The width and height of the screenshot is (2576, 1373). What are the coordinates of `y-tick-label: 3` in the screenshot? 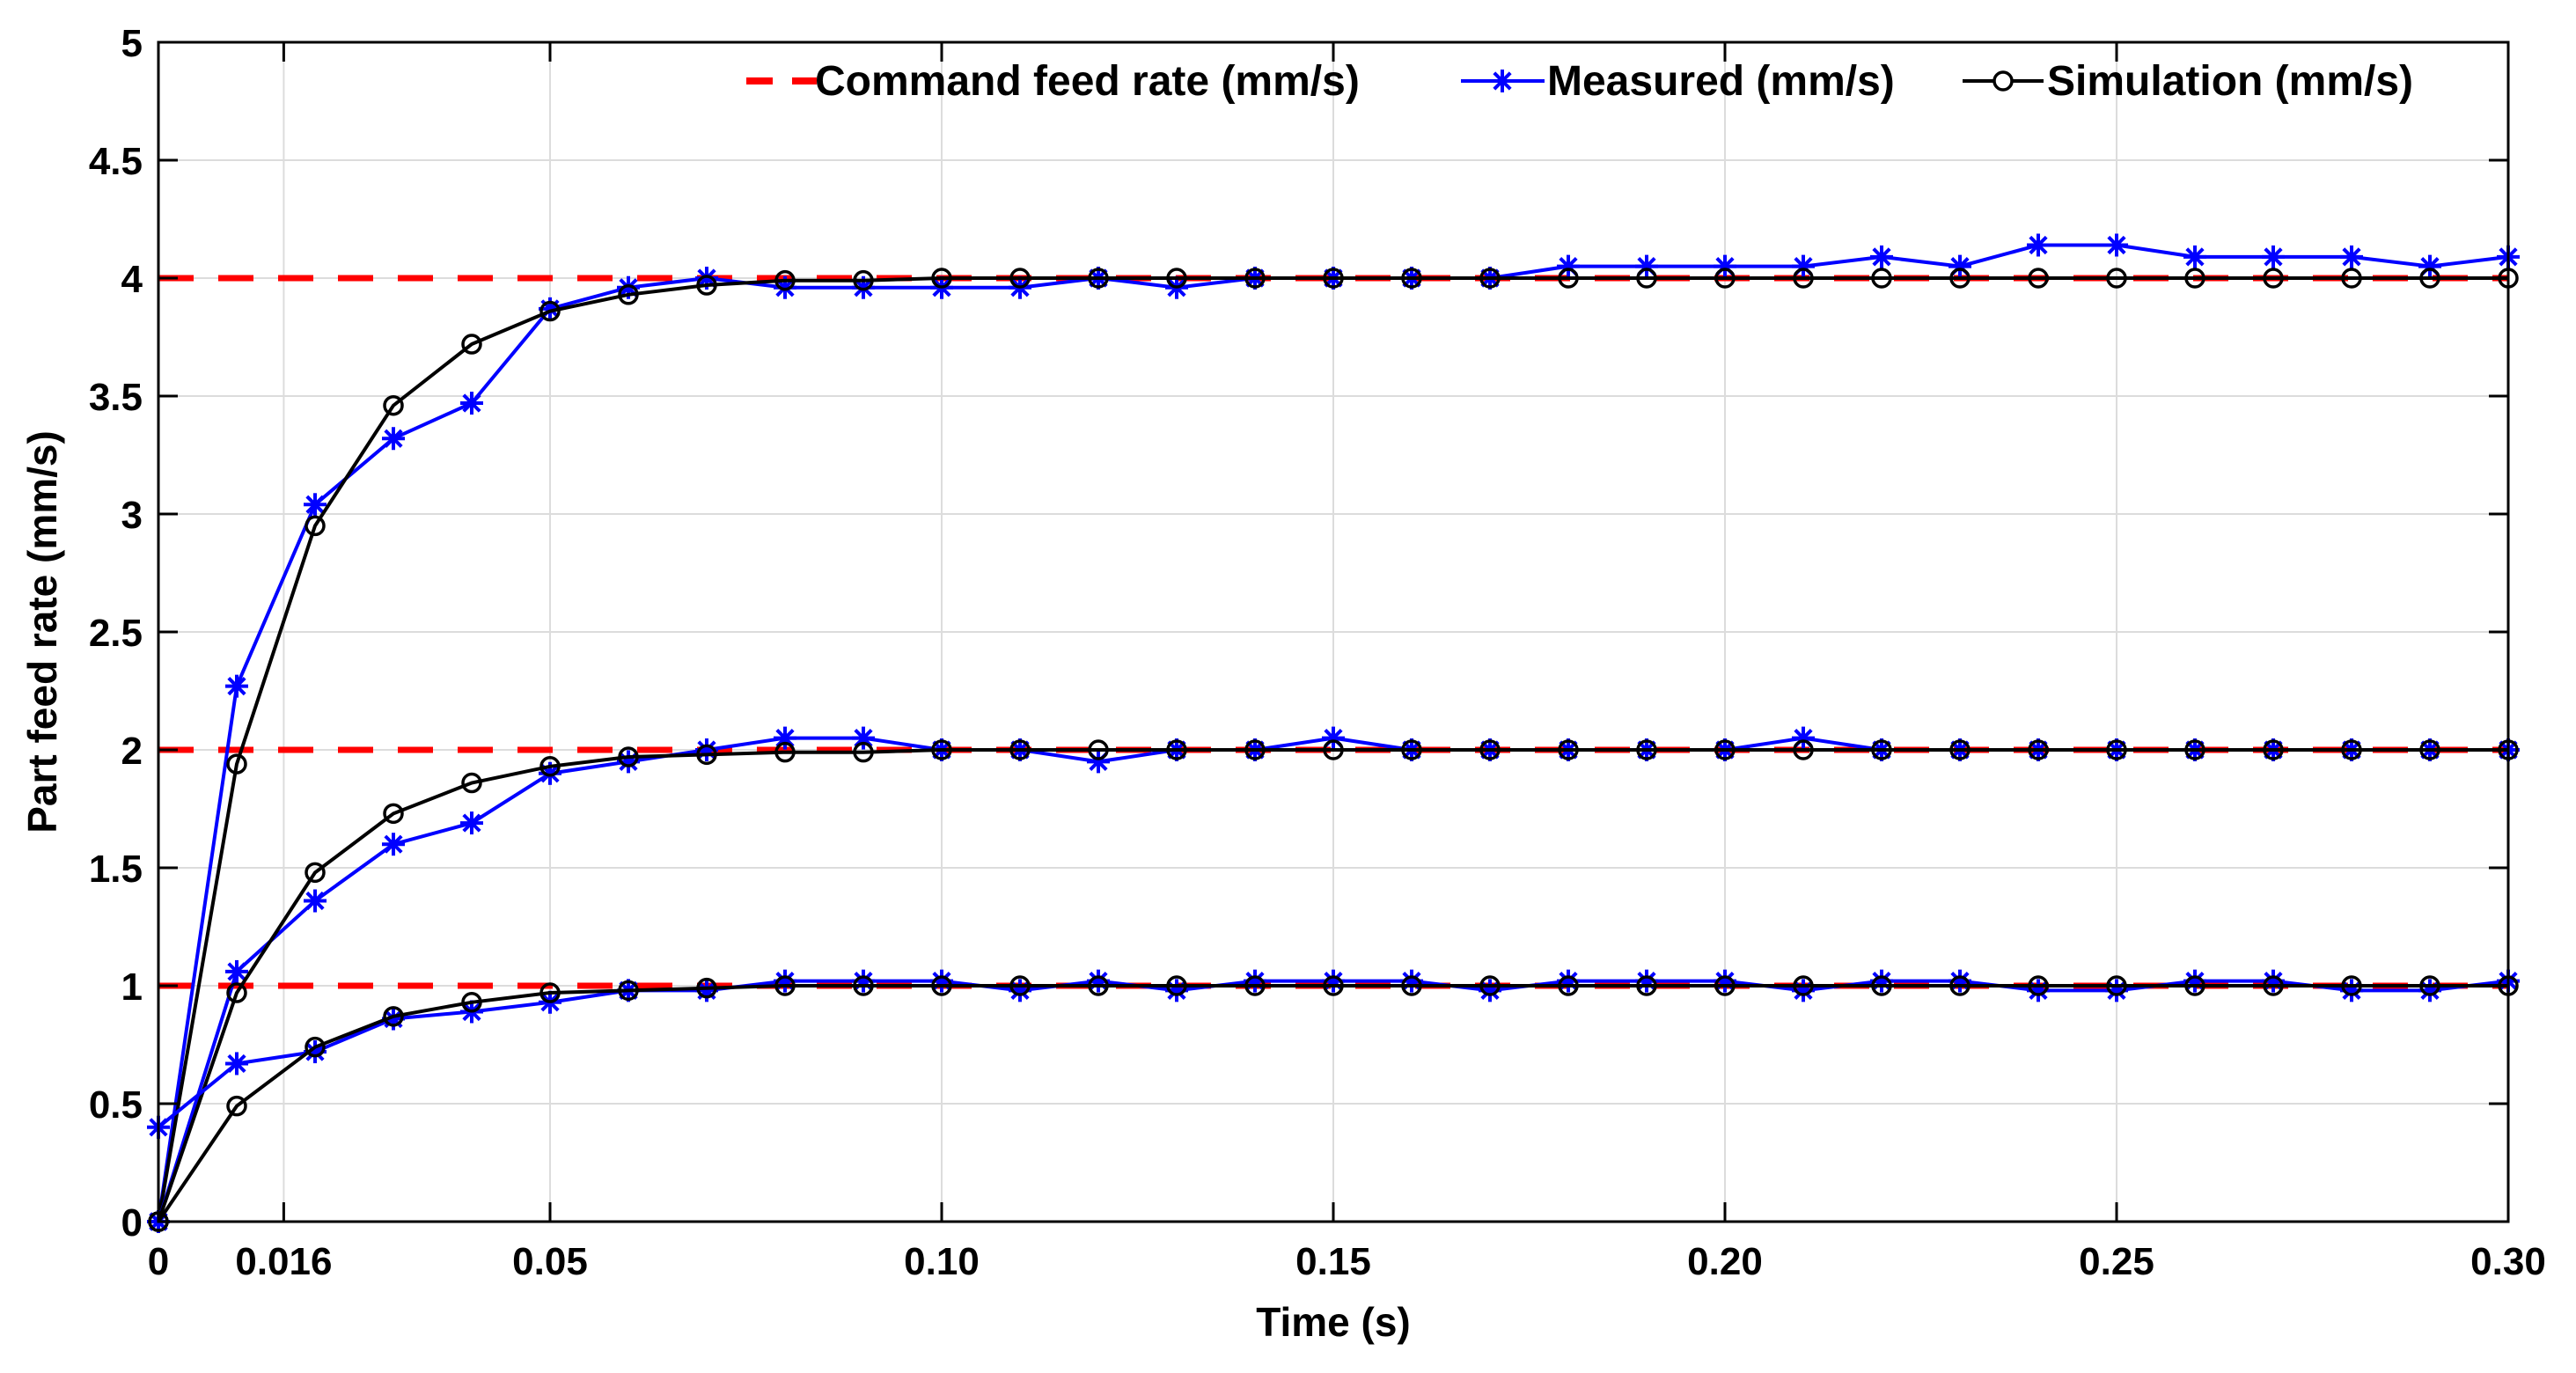 It's located at (132, 515).